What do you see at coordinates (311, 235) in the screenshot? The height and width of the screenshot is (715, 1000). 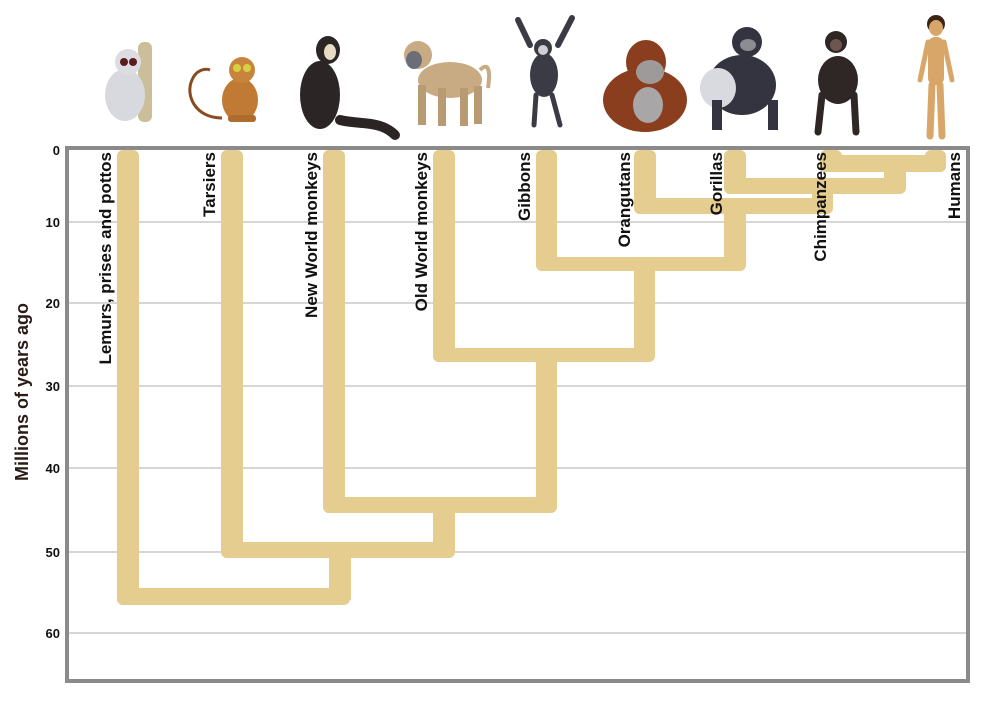 I see `label-new-world-monkeys: New World monkeys` at bounding box center [311, 235].